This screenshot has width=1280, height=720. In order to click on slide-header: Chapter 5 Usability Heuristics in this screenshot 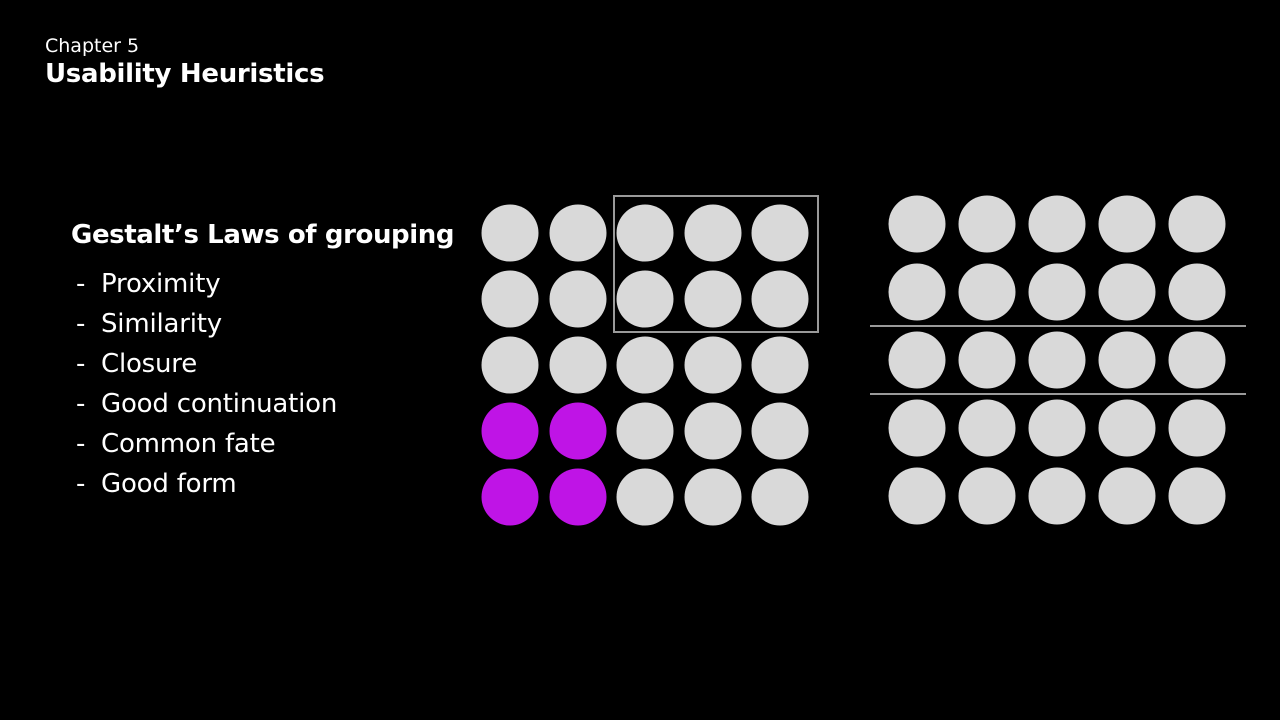, I will do `click(185, 62)`.